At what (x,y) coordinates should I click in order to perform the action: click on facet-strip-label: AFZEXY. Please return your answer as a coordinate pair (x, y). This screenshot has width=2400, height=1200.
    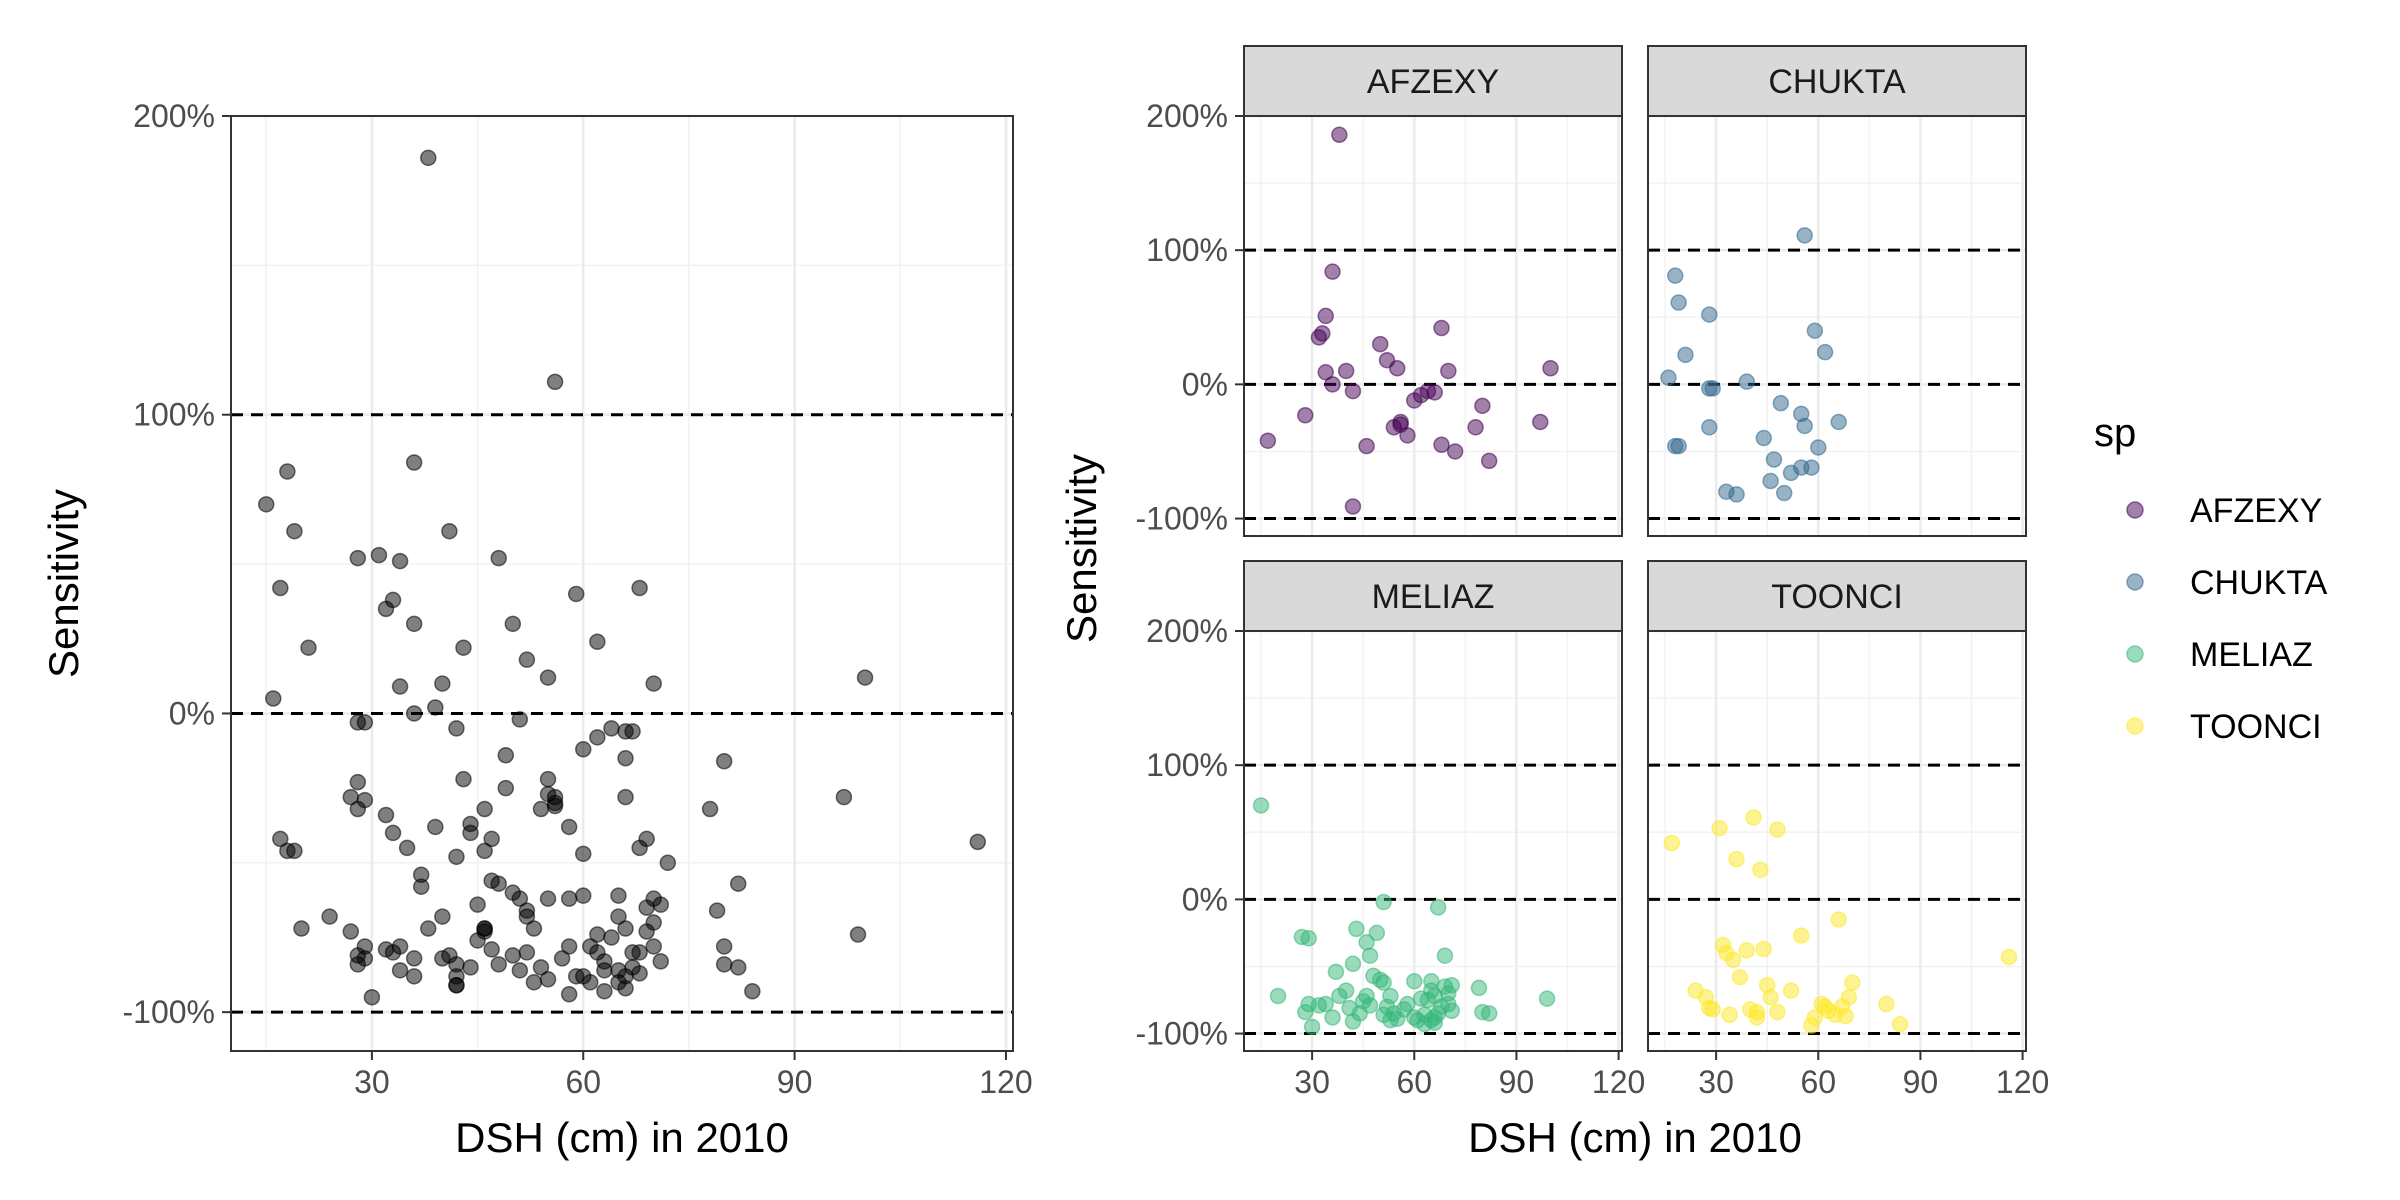
    Looking at the image, I should click on (1433, 82).